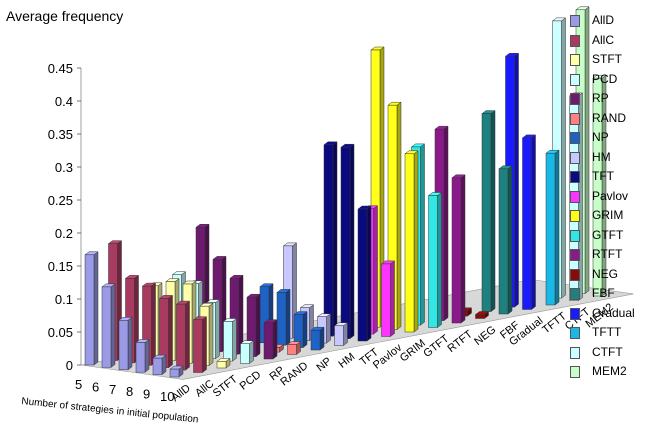 The height and width of the screenshot is (443, 650). What do you see at coordinates (323, 364) in the screenshot?
I see `category-label: NP` at bounding box center [323, 364].